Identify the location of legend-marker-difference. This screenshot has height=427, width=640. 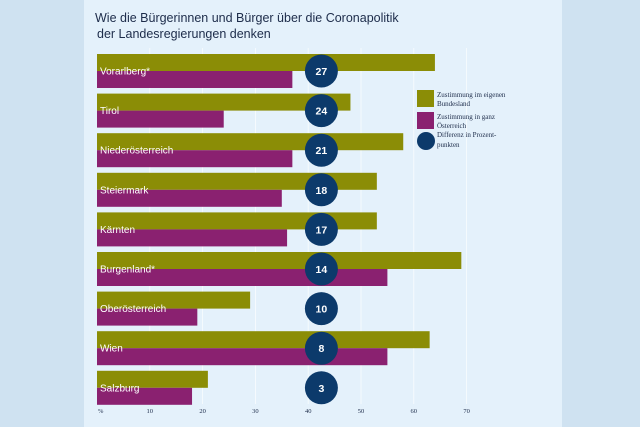
(426, 141).